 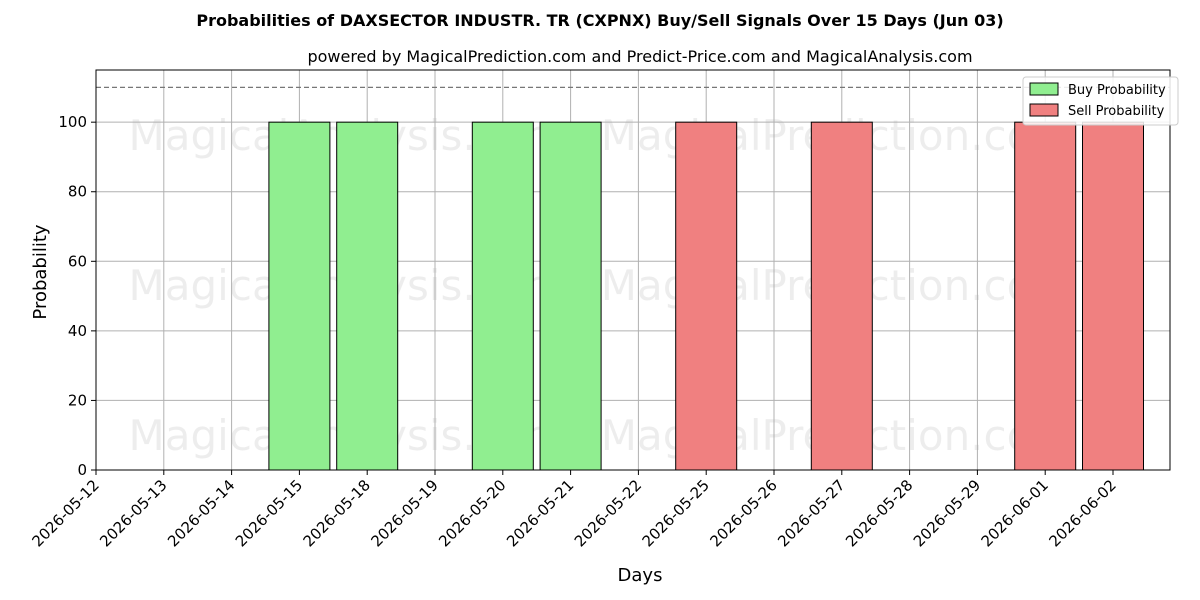 I want to click on x-tick-label: 2026-05-22, so click(x=608, y=513).